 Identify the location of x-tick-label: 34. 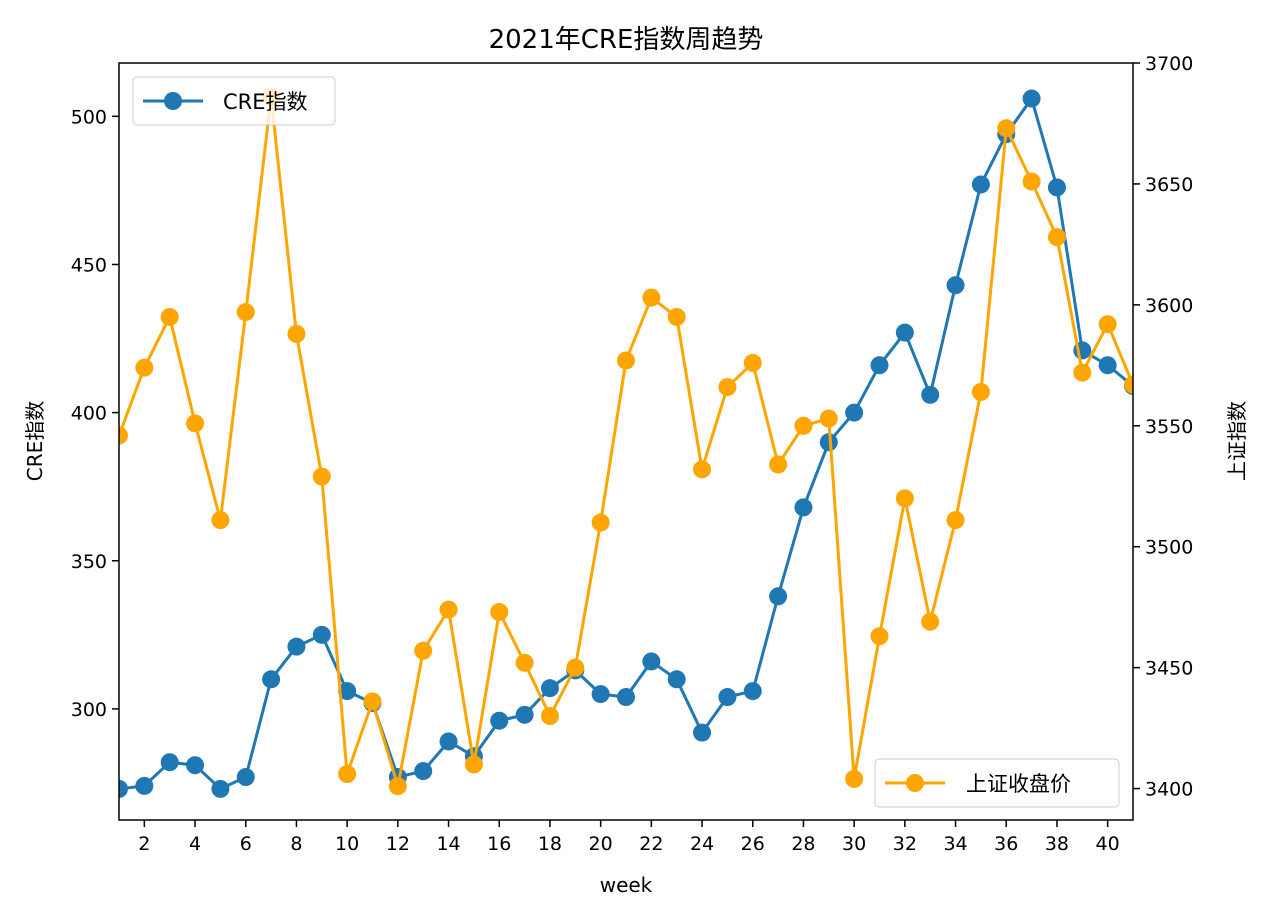
(955, 844).